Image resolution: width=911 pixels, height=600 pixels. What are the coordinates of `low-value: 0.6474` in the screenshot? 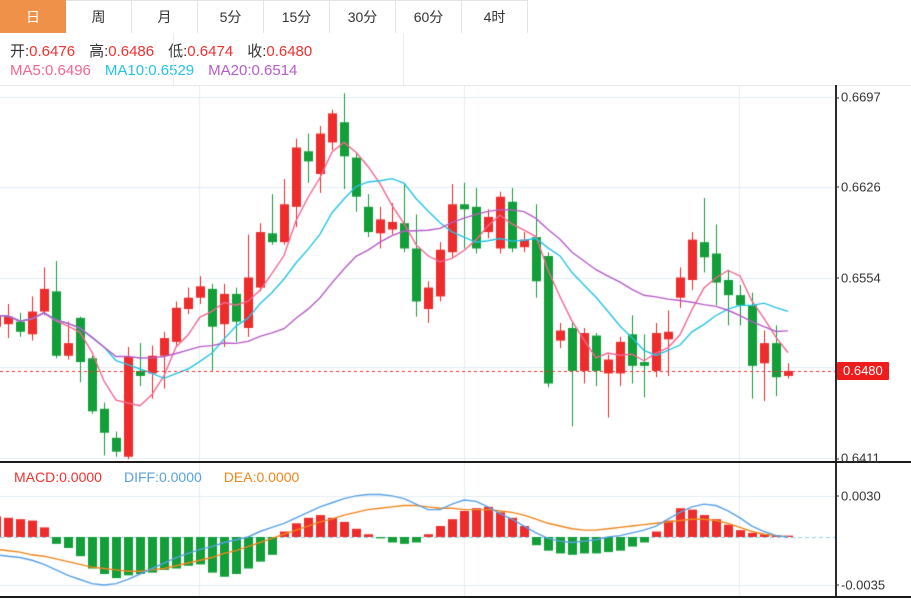 It's located at (210, 51).